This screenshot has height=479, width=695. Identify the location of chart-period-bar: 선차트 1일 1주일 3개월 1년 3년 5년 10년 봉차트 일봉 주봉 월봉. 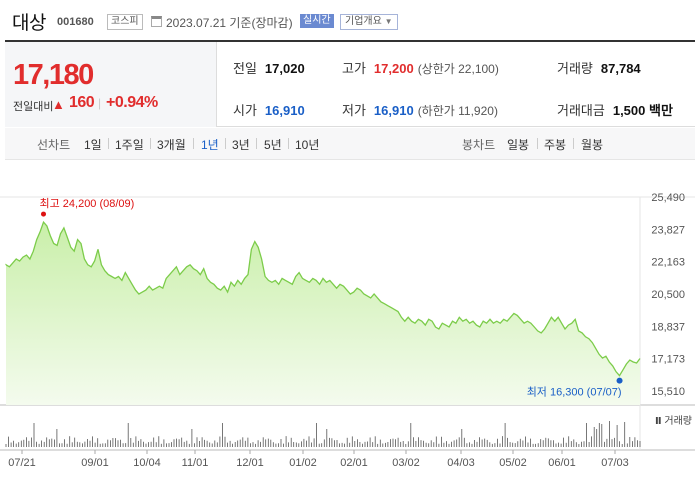
(350, 144).